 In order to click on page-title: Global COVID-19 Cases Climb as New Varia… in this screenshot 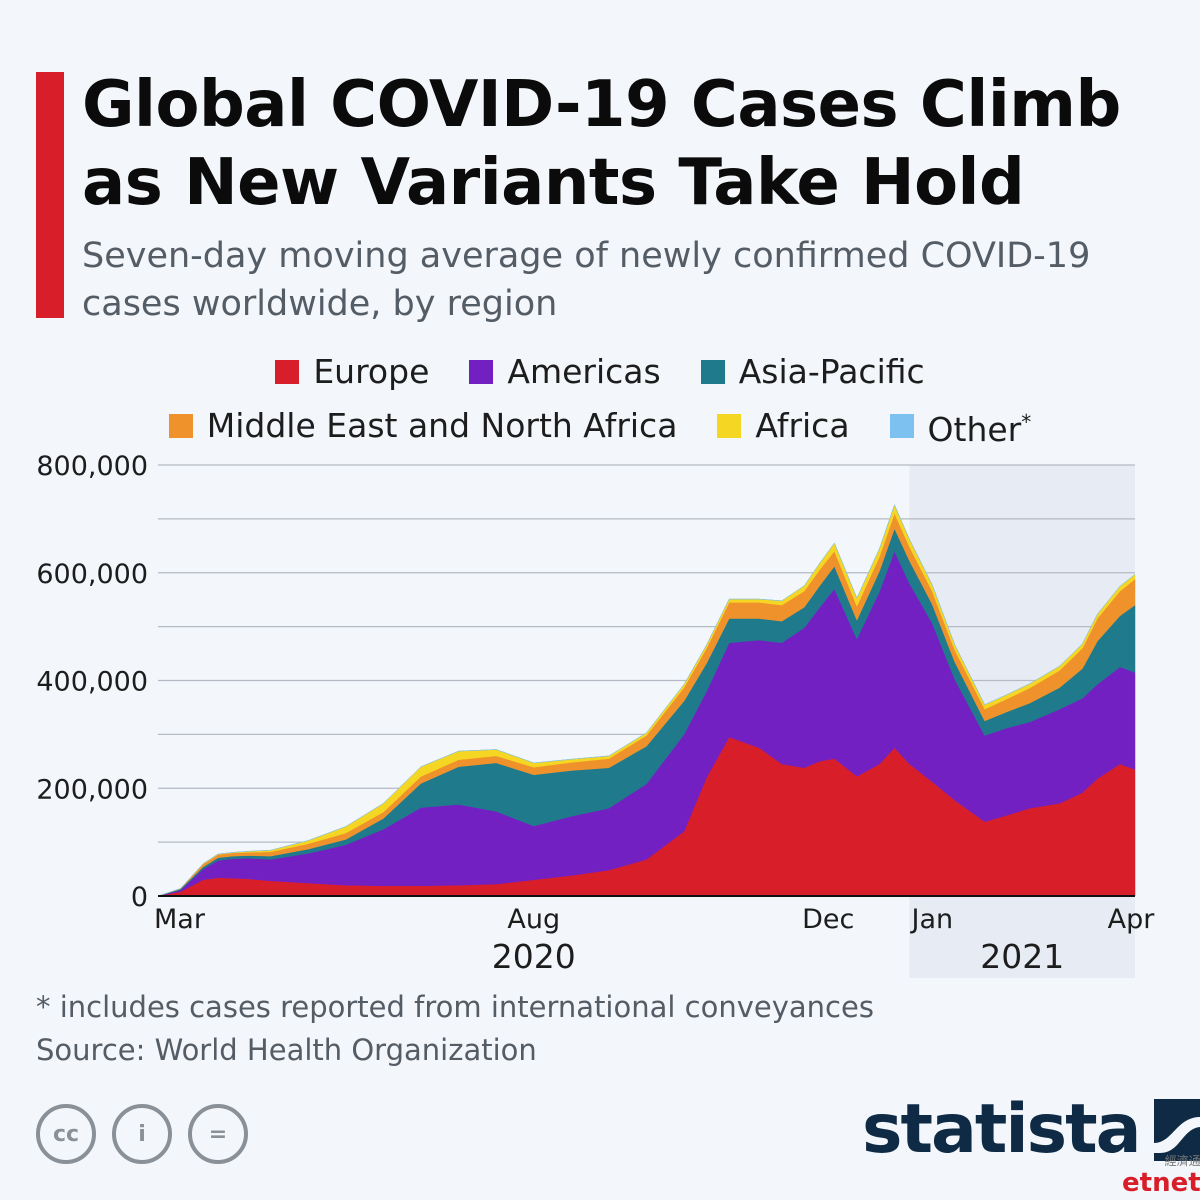, I will do `click(627, 144)`.